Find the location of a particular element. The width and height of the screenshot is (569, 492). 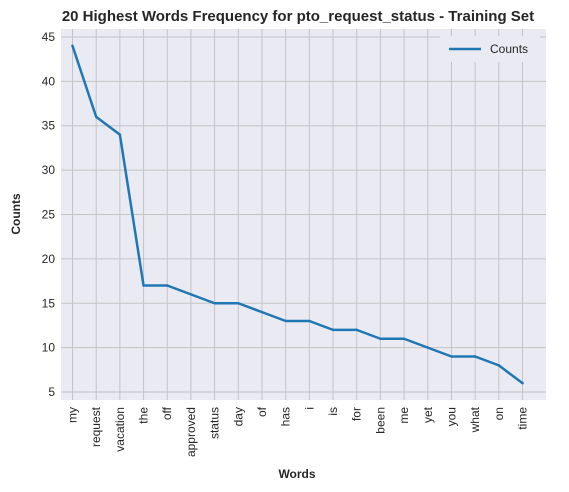

data-point-status is located at coordinates (214, 303).